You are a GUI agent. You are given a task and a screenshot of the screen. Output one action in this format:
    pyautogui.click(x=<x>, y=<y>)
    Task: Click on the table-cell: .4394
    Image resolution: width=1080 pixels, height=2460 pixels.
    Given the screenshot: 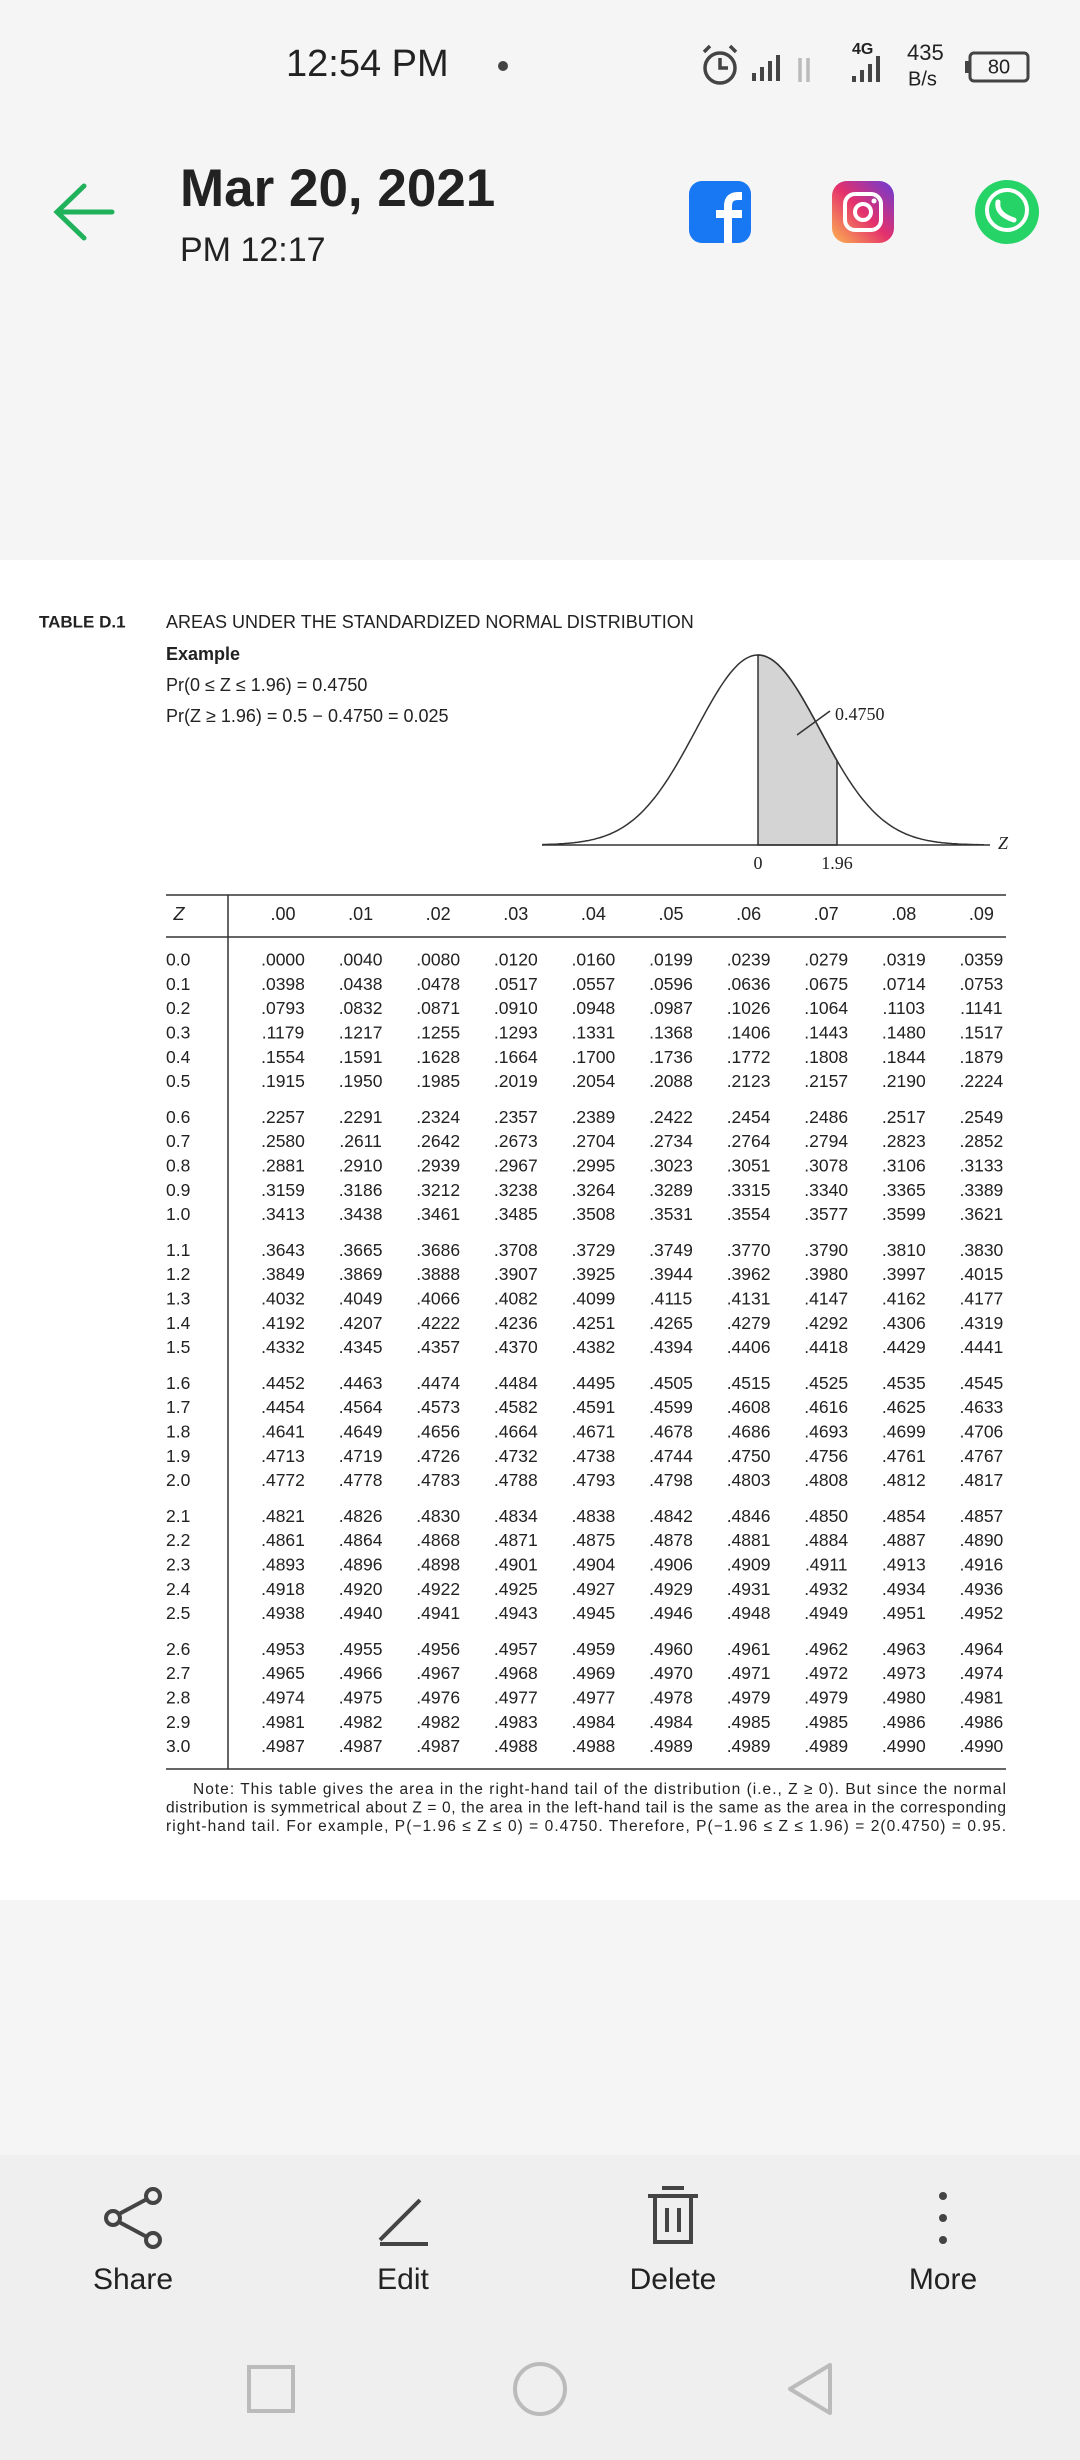 What is the action you would take?
    pyautogui.click(x=671, y=1347)
    